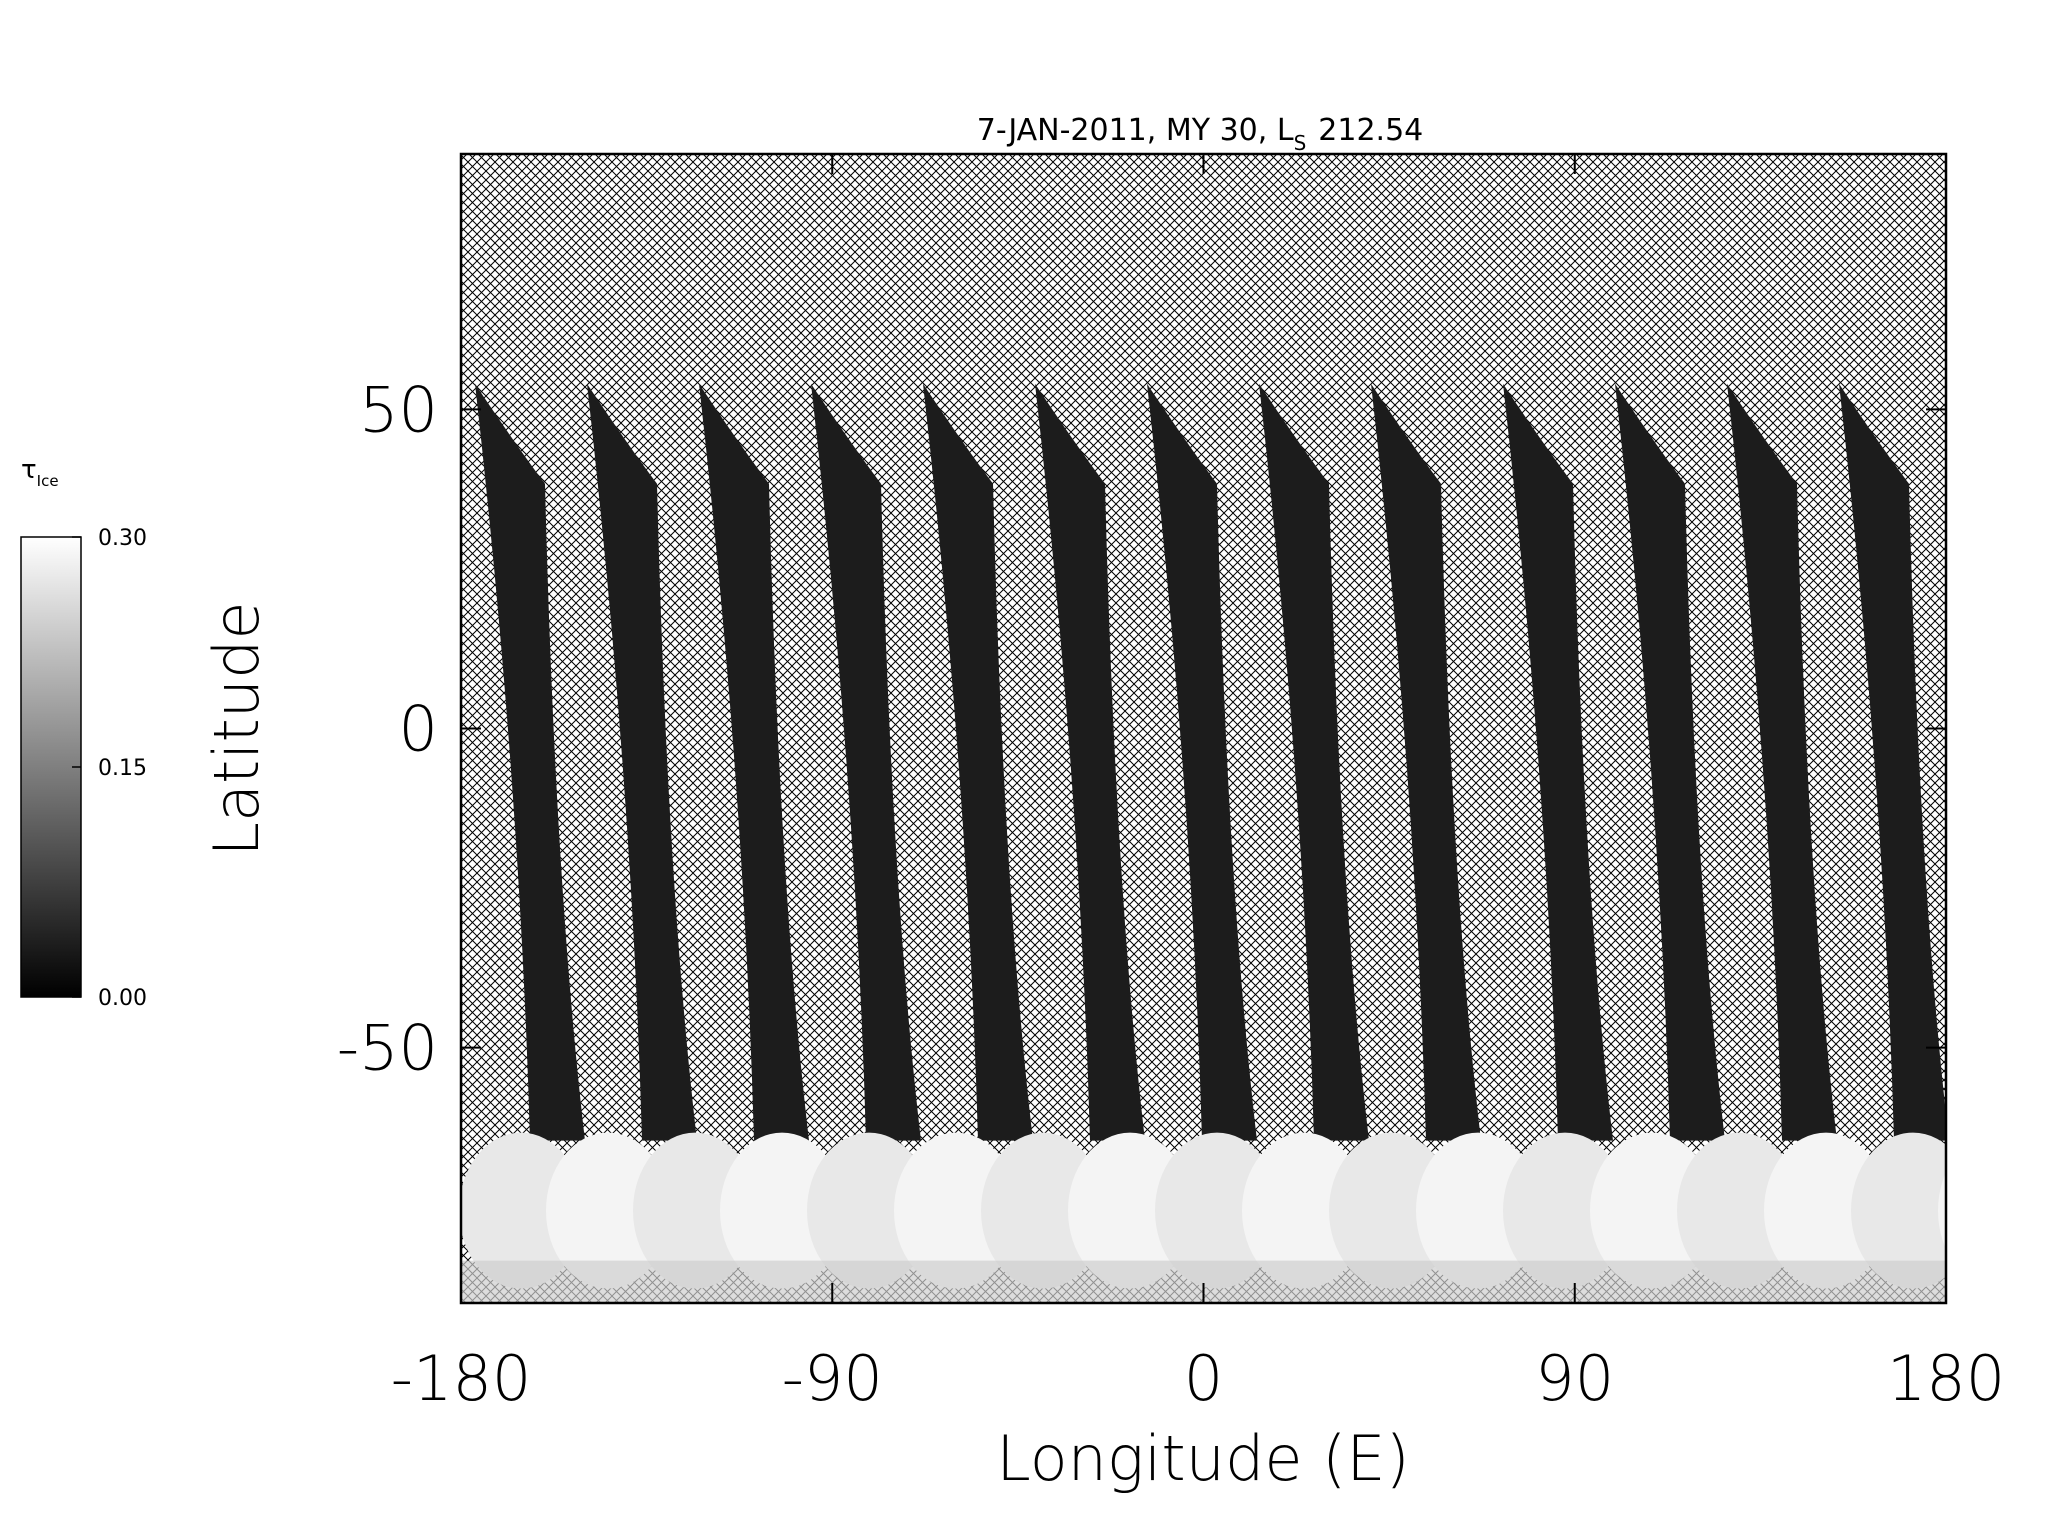  Describe the element at coordinates (29, 470) in the screenshot. I see `colorbar-symbol: τ` at that location.